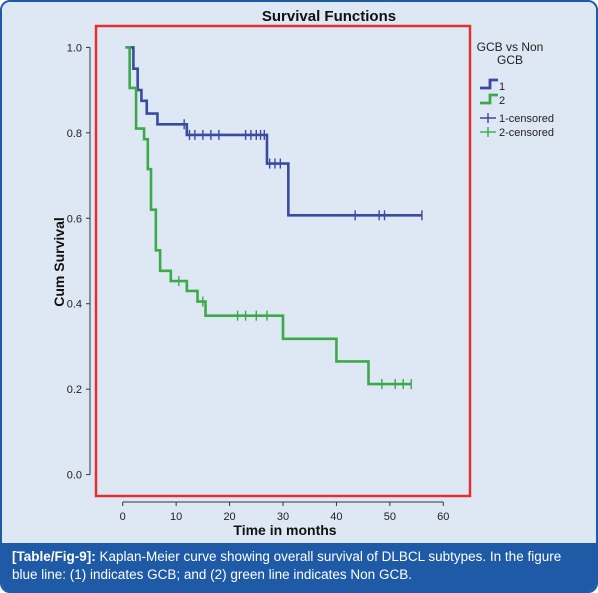 The width and height of the screenshot is (598, 593). Describe the element at coordinates (74, 390) in the screenshot. I see `y-tick-label: 0.2` at that location.